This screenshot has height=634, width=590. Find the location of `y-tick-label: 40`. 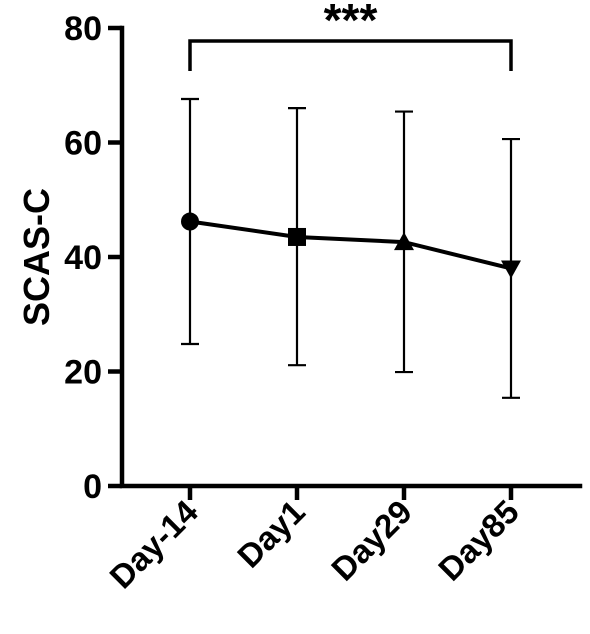

y-tick-label: 40 is located at coordinates (83, 258).